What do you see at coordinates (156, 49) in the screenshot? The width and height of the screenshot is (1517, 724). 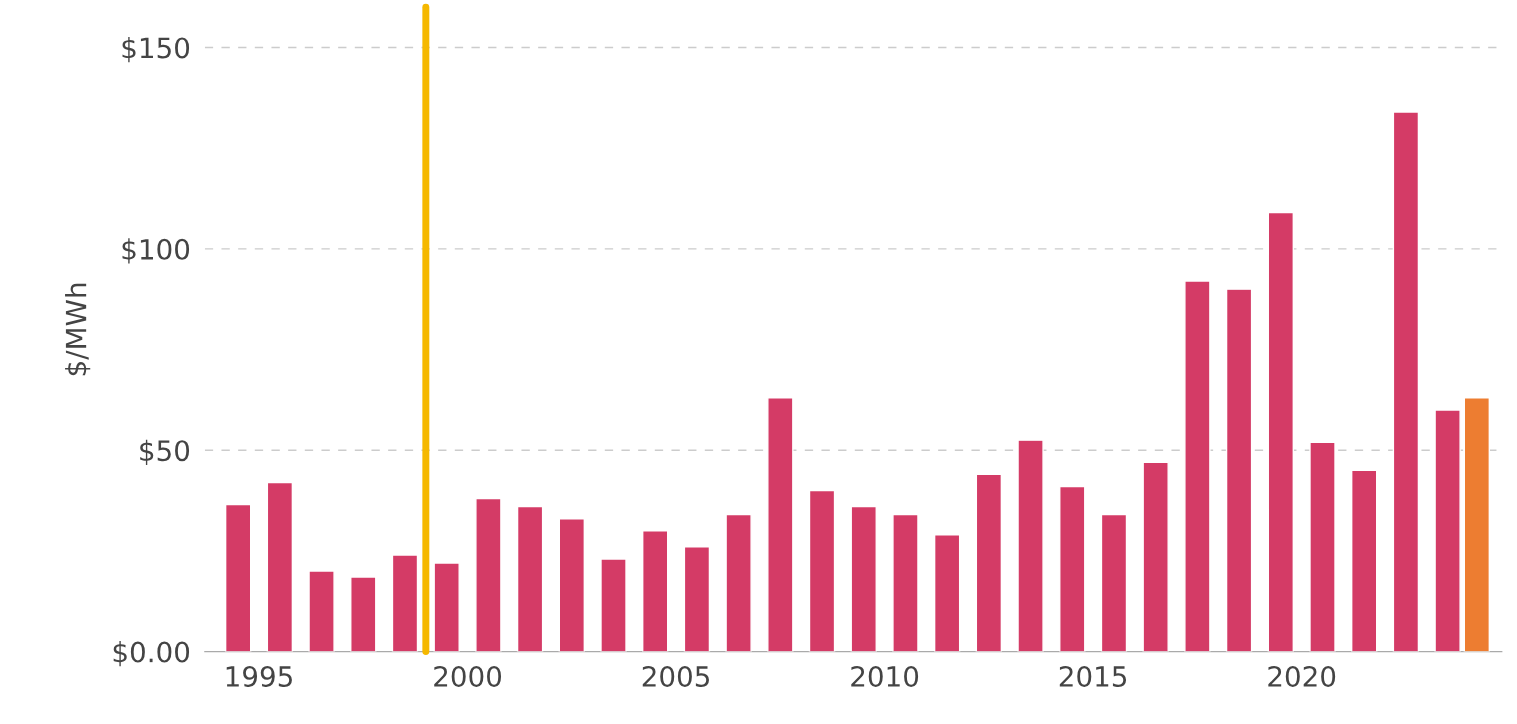 I see `y-tick-label: $150` at bounding box center [156, 49].